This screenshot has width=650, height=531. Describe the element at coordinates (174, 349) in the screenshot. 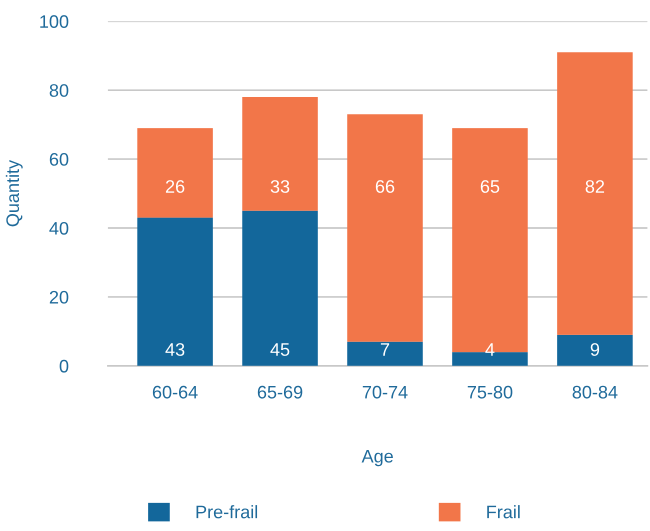

I see `data-label: 43` at that location.